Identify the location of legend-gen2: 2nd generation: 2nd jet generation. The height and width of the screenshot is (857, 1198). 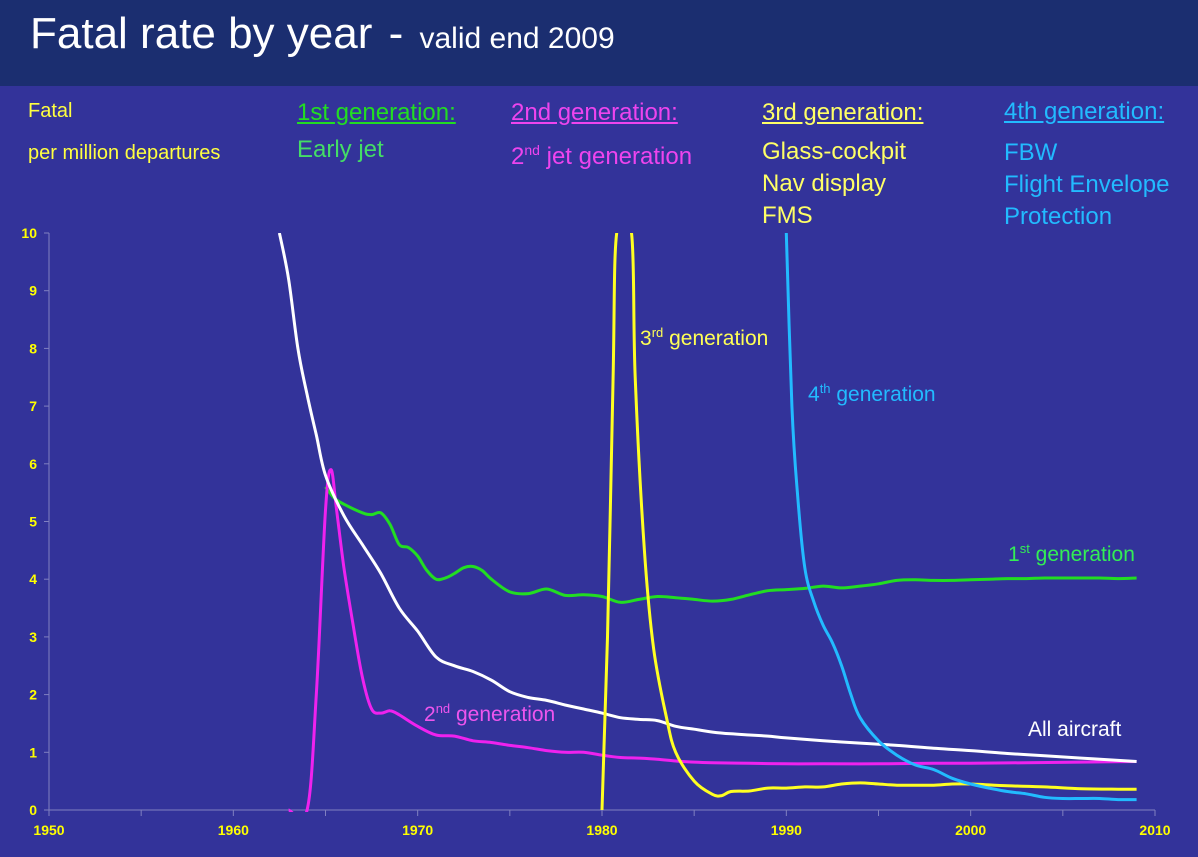
(601, 135).